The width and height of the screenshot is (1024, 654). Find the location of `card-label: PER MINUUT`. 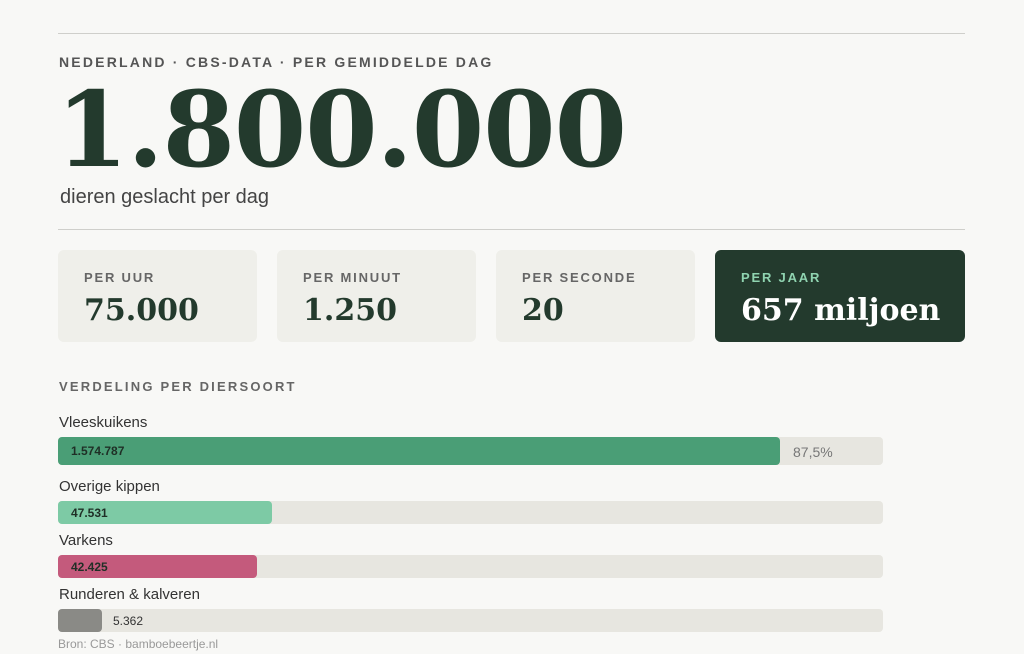

card-label: PER MINUUT is located at coordinates (352, 277).